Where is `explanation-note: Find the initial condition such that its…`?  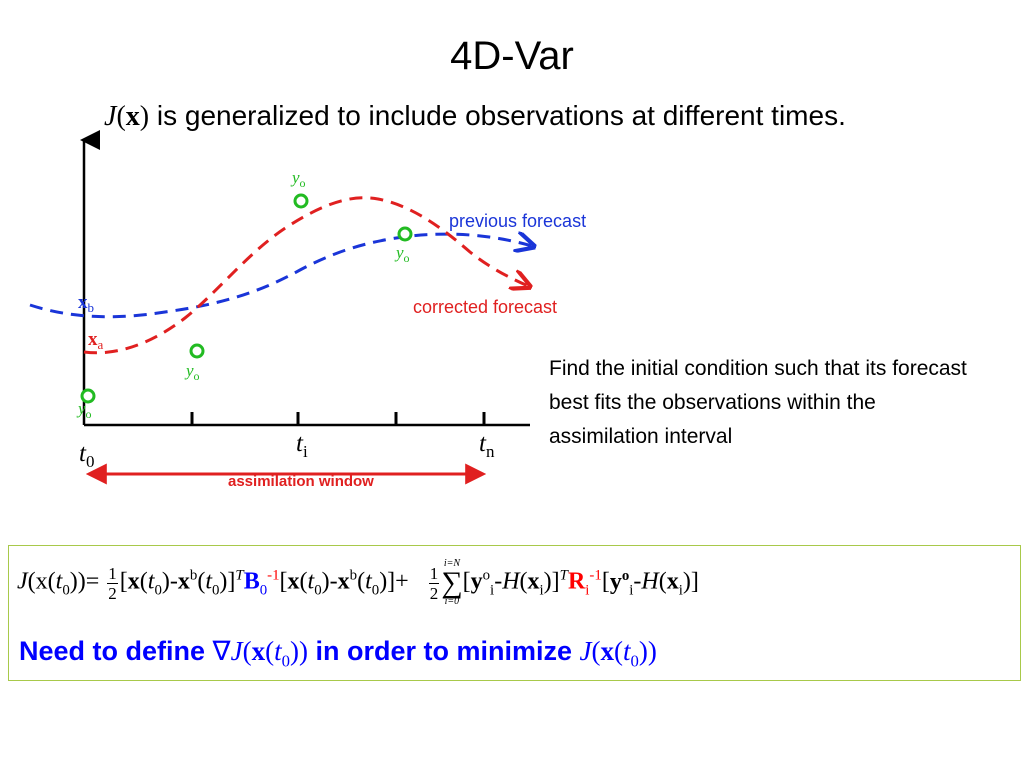
explanation-note: Find the initial condition such that its… is located at coordinates (758, 402).